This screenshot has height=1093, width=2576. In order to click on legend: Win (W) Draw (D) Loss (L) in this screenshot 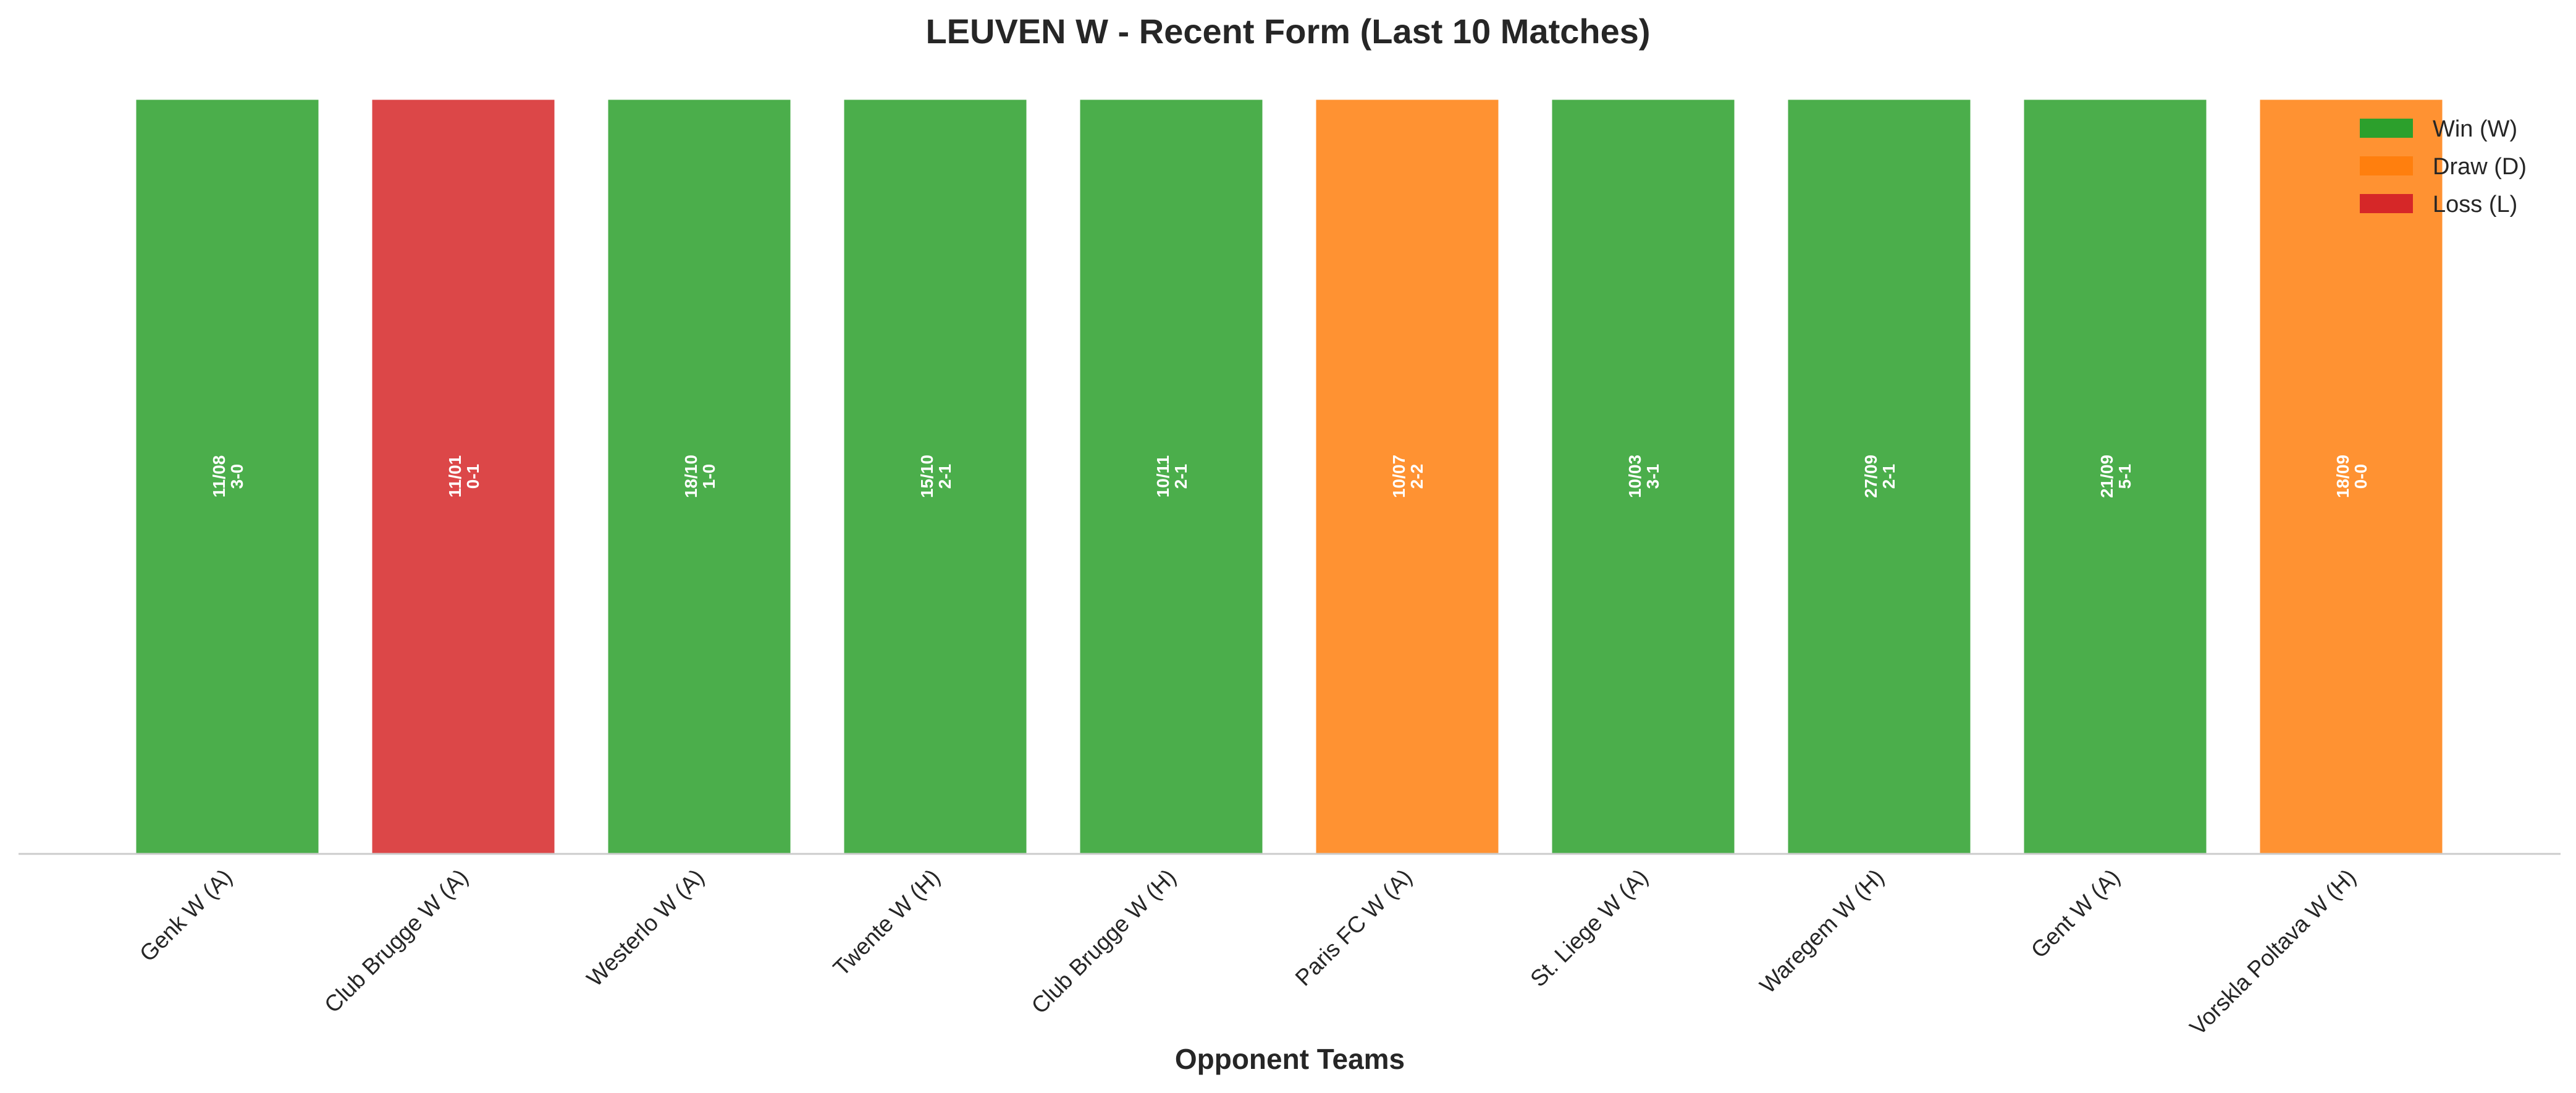, I will do `click(2443, 167)`.